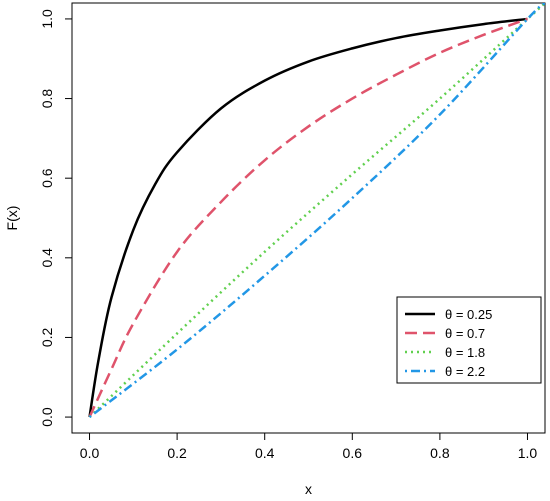 The width and height of the screenshot is (550, 501). Describe the element at coordinates (309, 446) in the screenshot. I see `x-axis: 0.0 0.2 0.4 0.6 0.8 1.0` at that location.